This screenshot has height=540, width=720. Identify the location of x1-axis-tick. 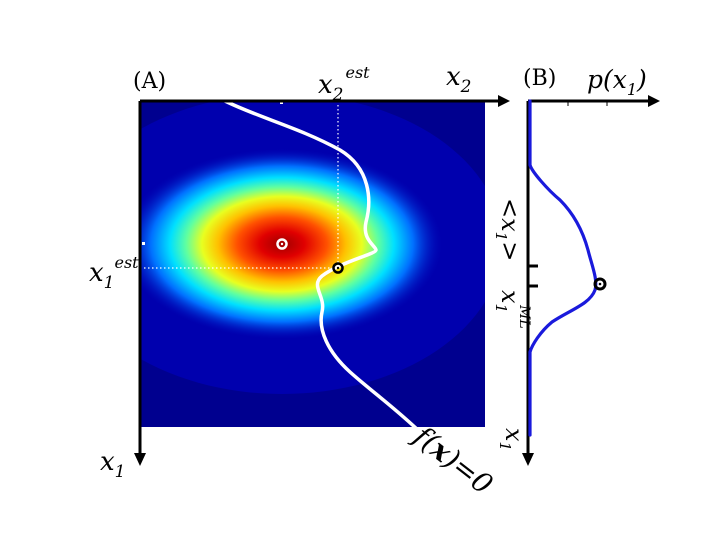
(143, 243).